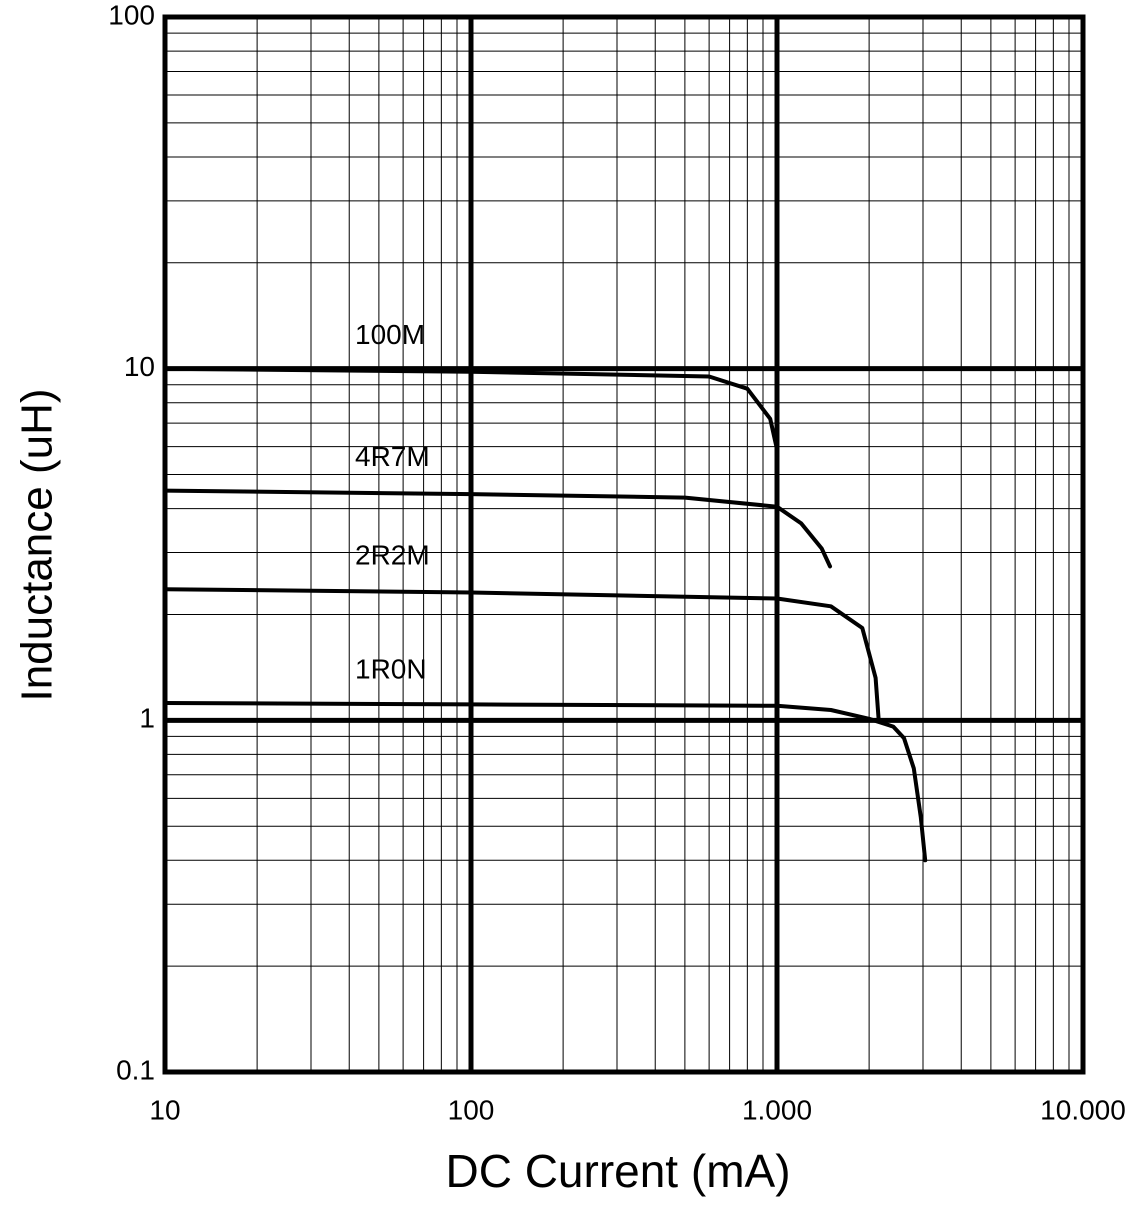 The height and width of the screenshot is (1210, 1130). Describe the element at coordinates (390, 334) in the screenshot. I see `series-label: 100M` at that location.